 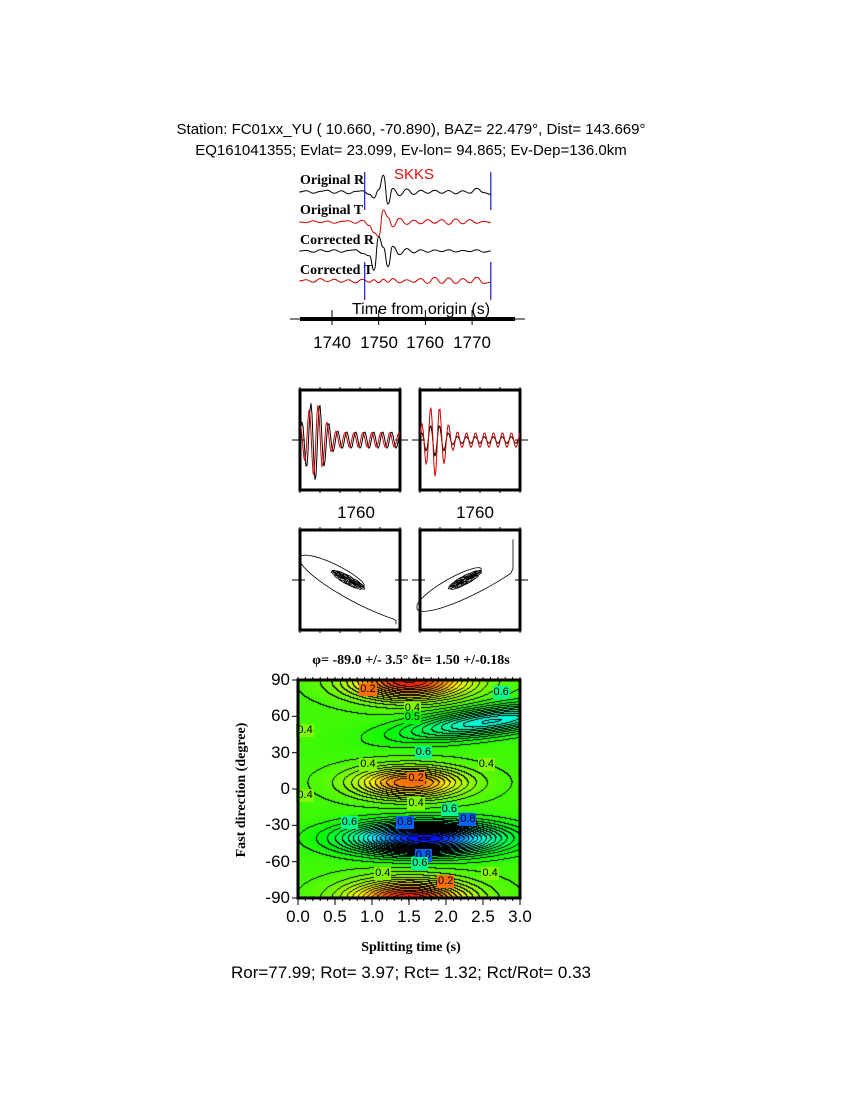 I want to click on x-tick-label: 0.5, so click(x=335, y=916).